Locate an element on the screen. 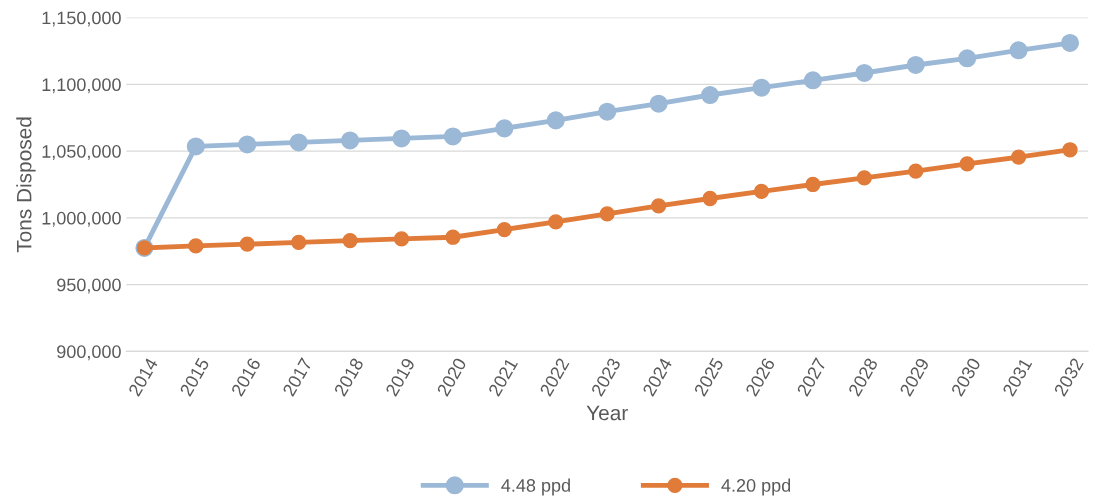 This screenshot has height=502, width=1099. y-tick-label: 950,000 is located at coordinates (89, 286).